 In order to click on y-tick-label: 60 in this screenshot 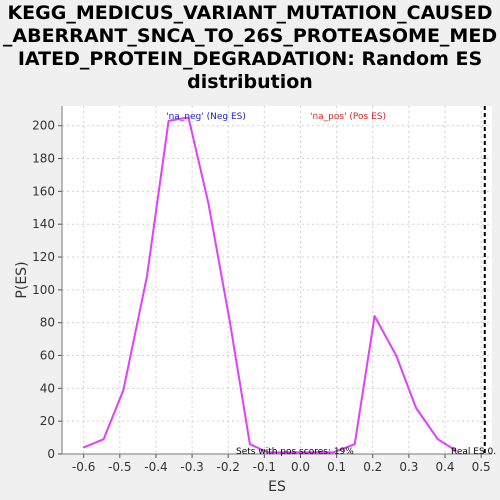, I will do `click(47, 356)`.